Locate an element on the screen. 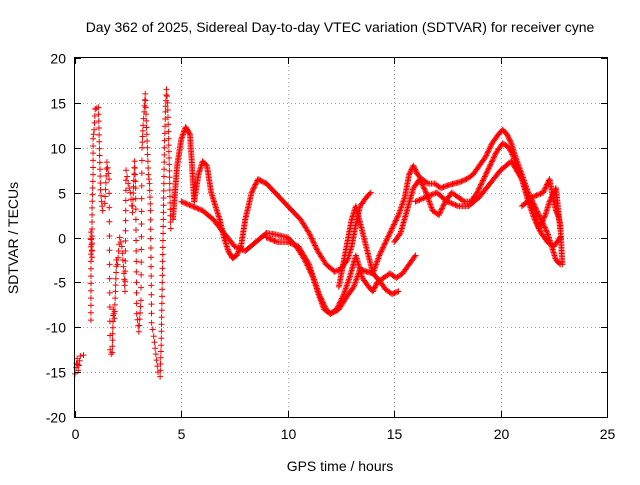 This screenshot has height=485, width=640. y-tick-label: 10 is located at coordinates (58, 149).